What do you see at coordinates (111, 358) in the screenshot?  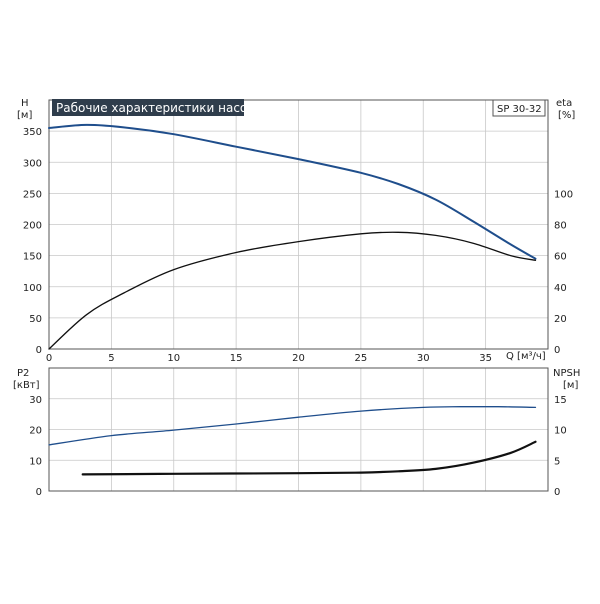 I see `x-tick-label: 5` at bounding box center [111, 358].